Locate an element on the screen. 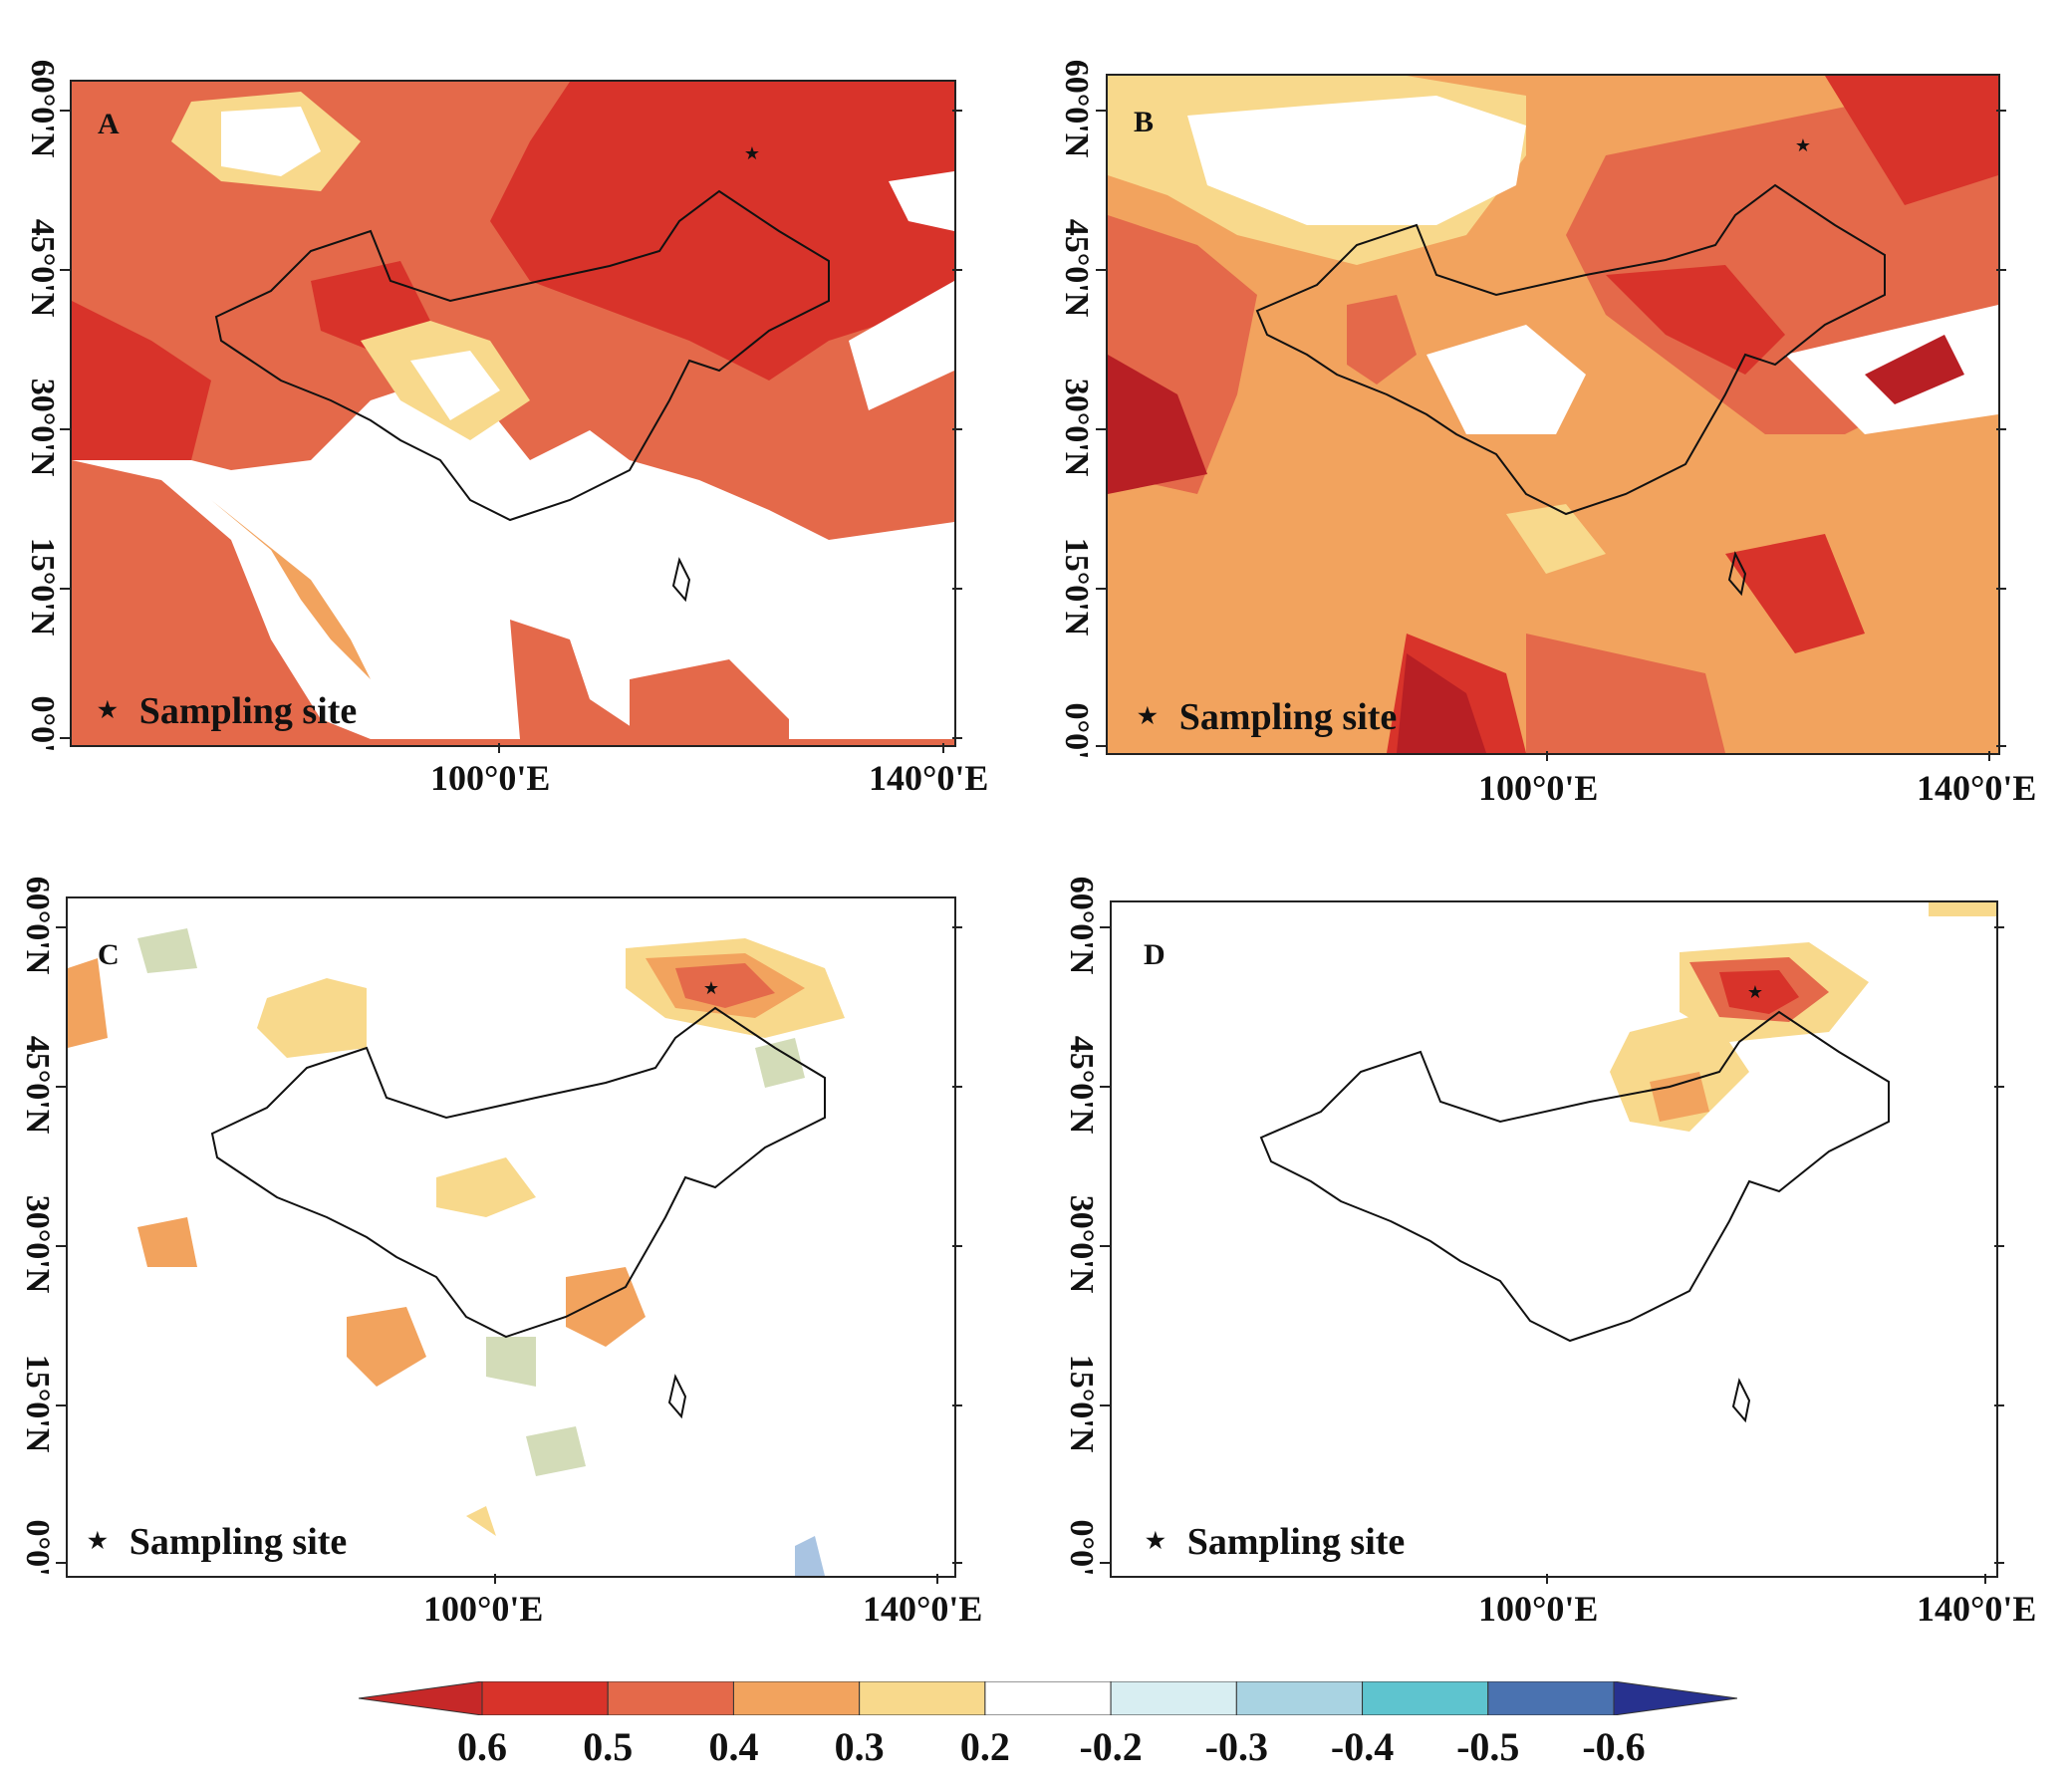  legend-label-b: Sampling site is located at coordinates (1288, 717).